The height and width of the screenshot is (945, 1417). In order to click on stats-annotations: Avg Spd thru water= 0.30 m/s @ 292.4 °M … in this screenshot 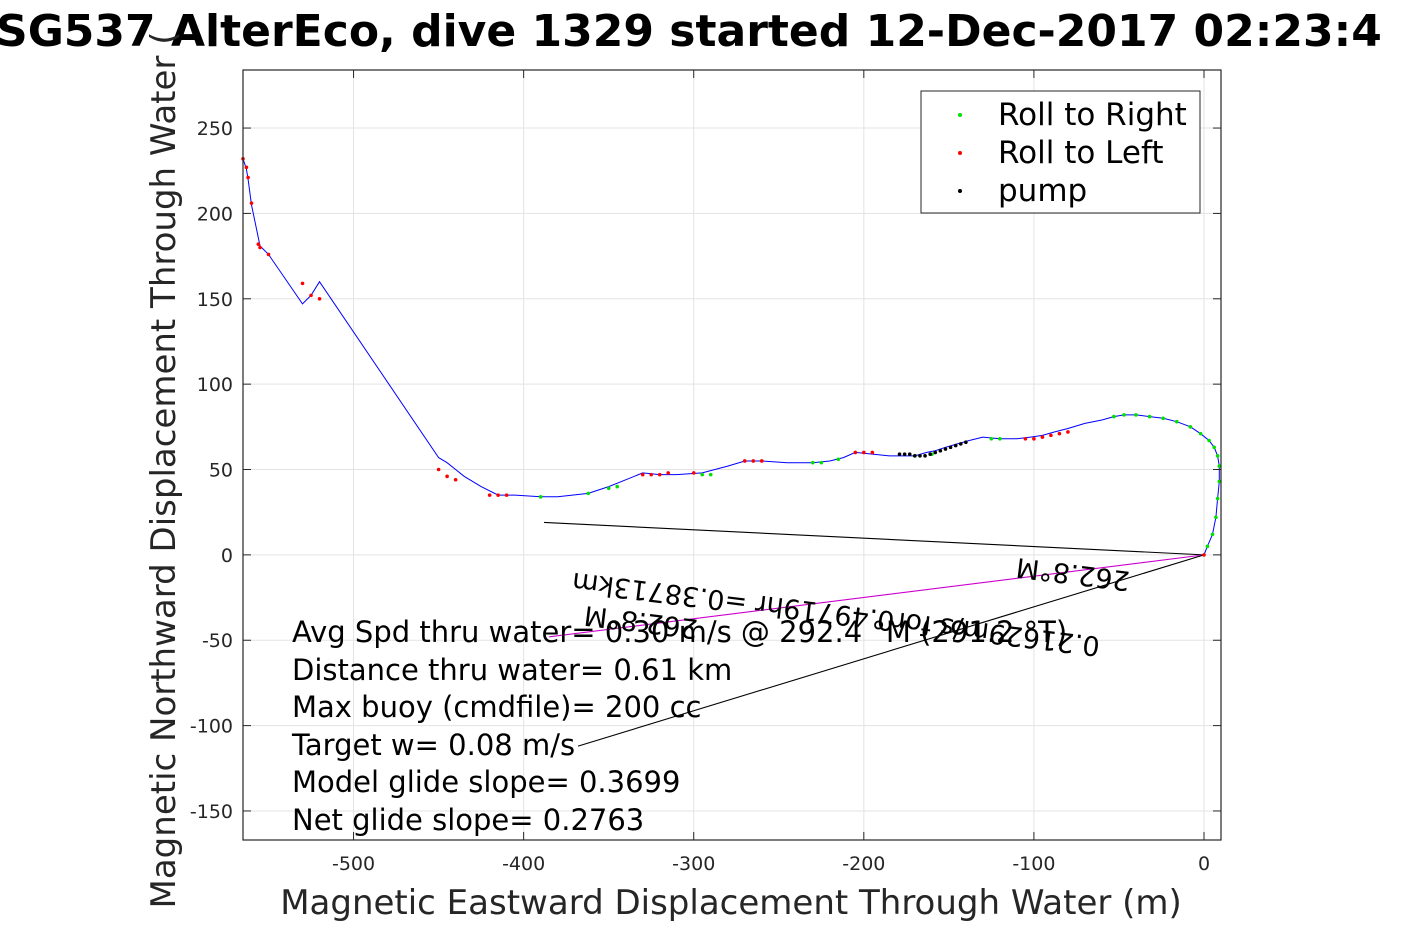, I will do `click(679, 726)`.